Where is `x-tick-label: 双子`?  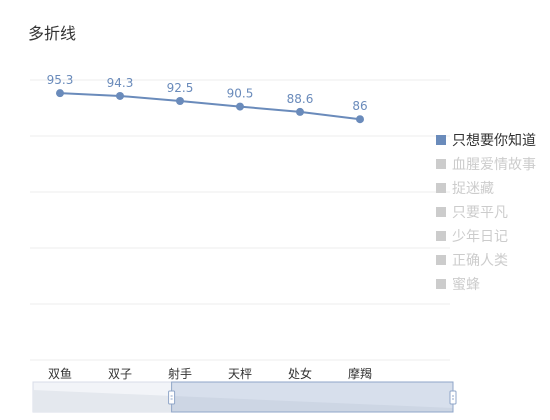 x-tick-label: 双子 is located at coordinates (120, 374).